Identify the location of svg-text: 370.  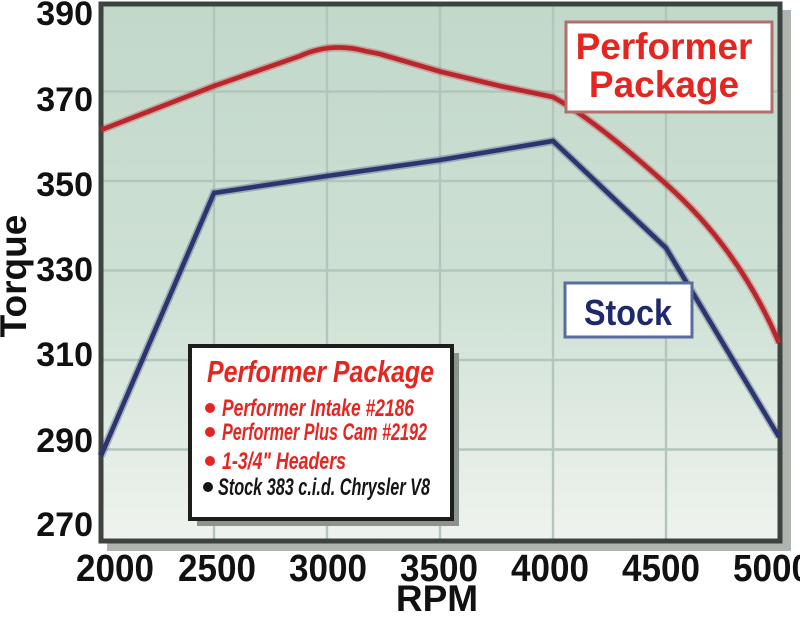
(64, 100).